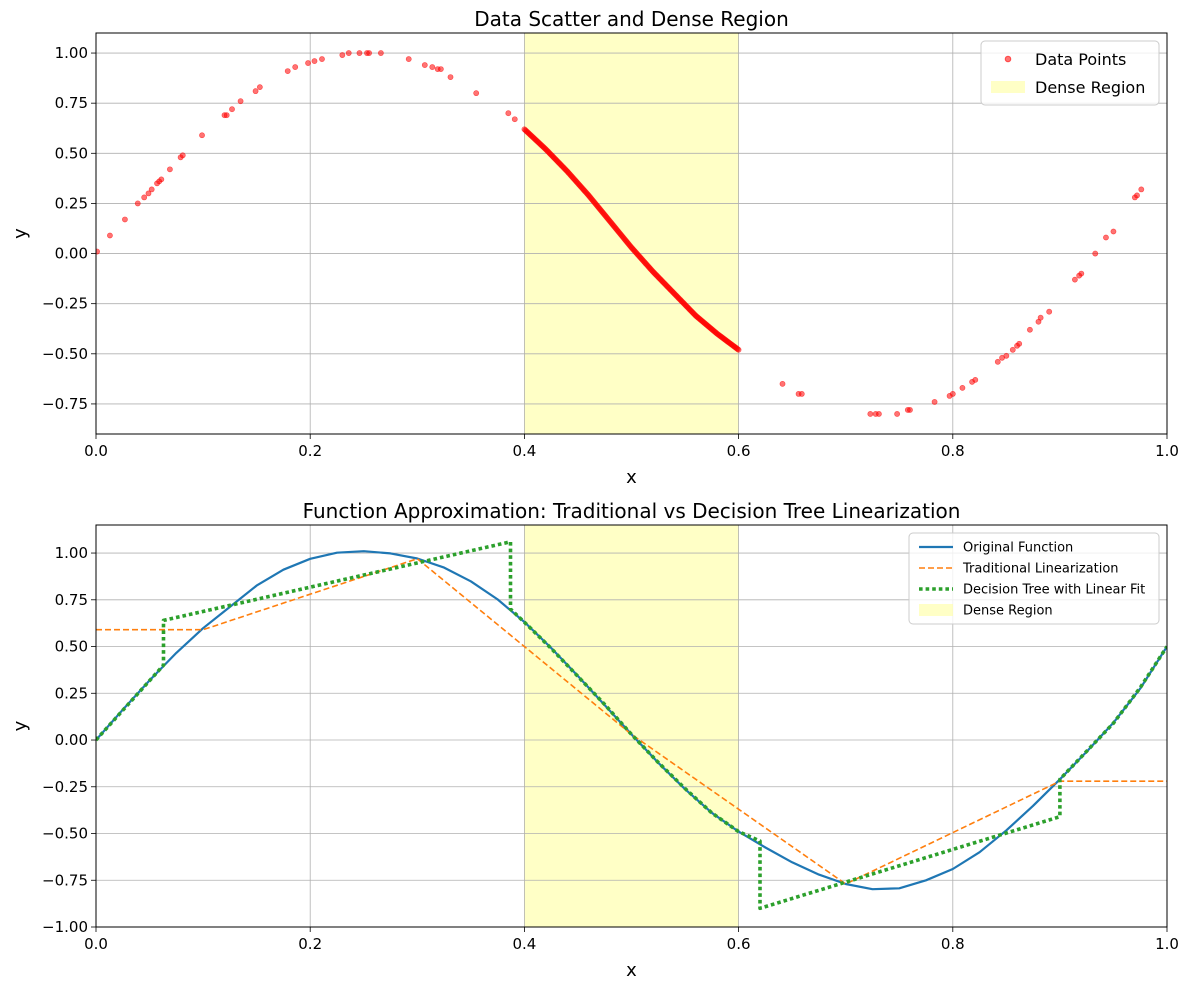 The image size is (1189, 989). I want to click on legend-label: Data Points, so click(1080, 59).